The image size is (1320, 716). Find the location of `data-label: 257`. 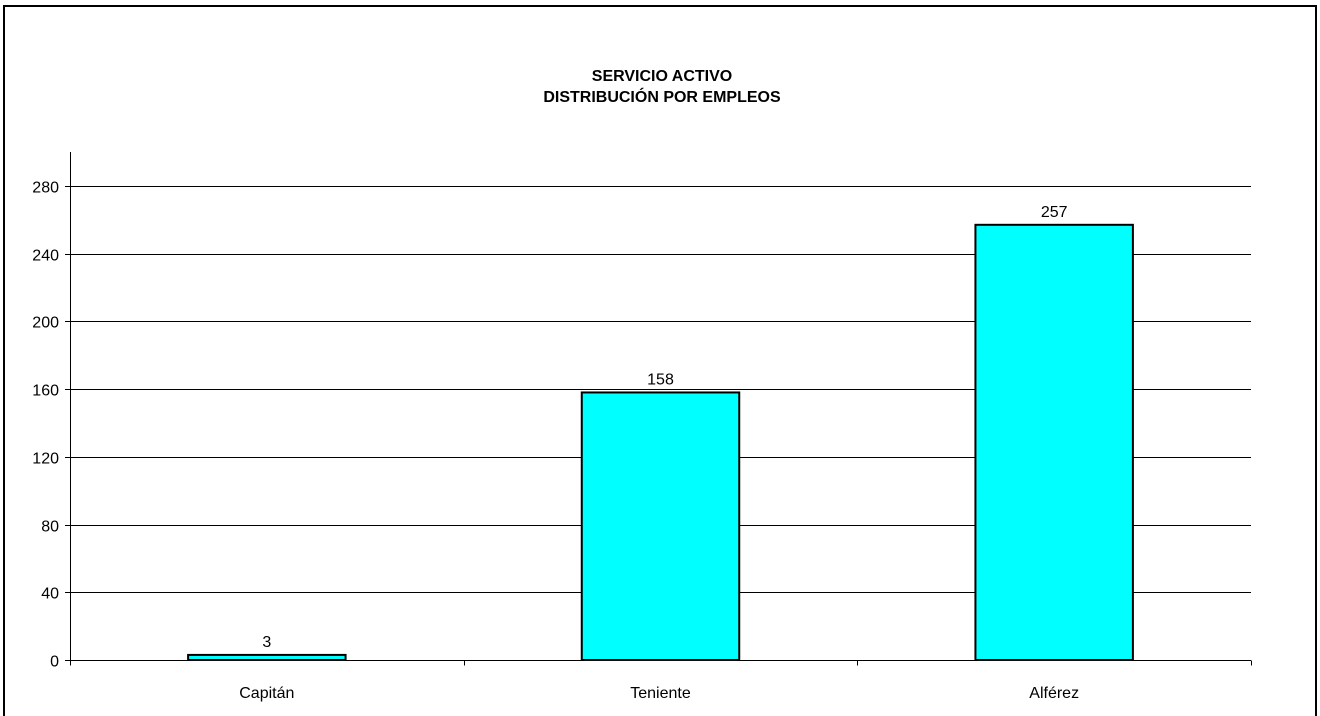

data-label: 257 is located at coordinates (1054, 212).